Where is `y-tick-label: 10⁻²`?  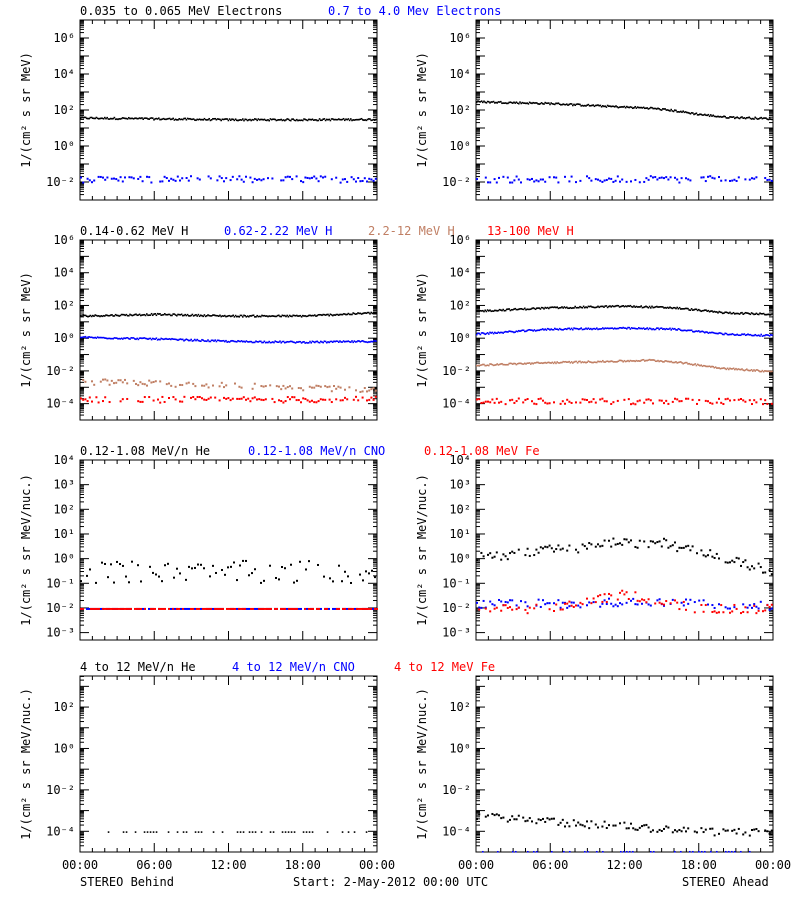 y-tick-label: 10⁻² is located at coordinates (456, 371).